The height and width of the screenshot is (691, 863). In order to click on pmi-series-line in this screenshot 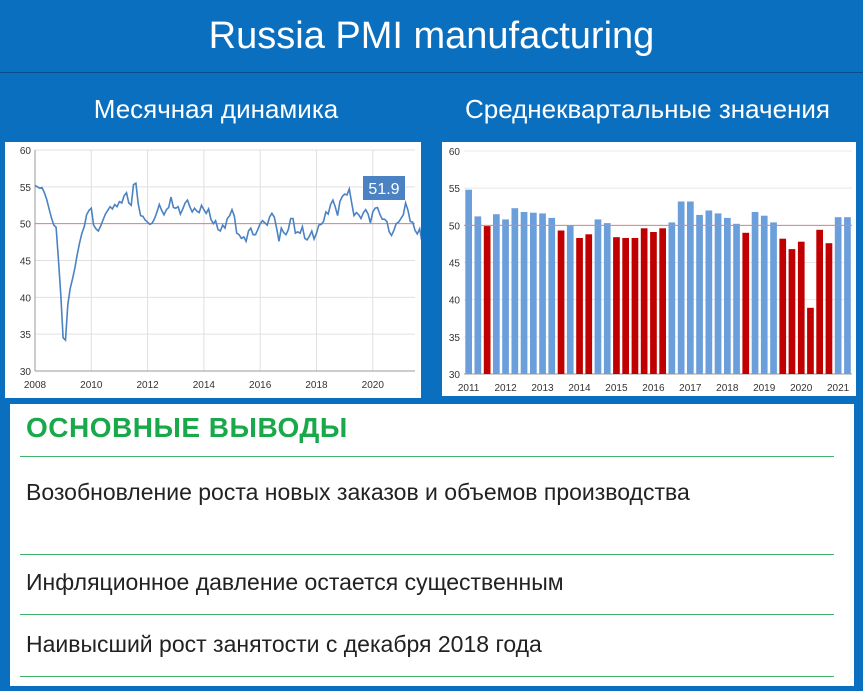, I will do `click(227, 261)`.